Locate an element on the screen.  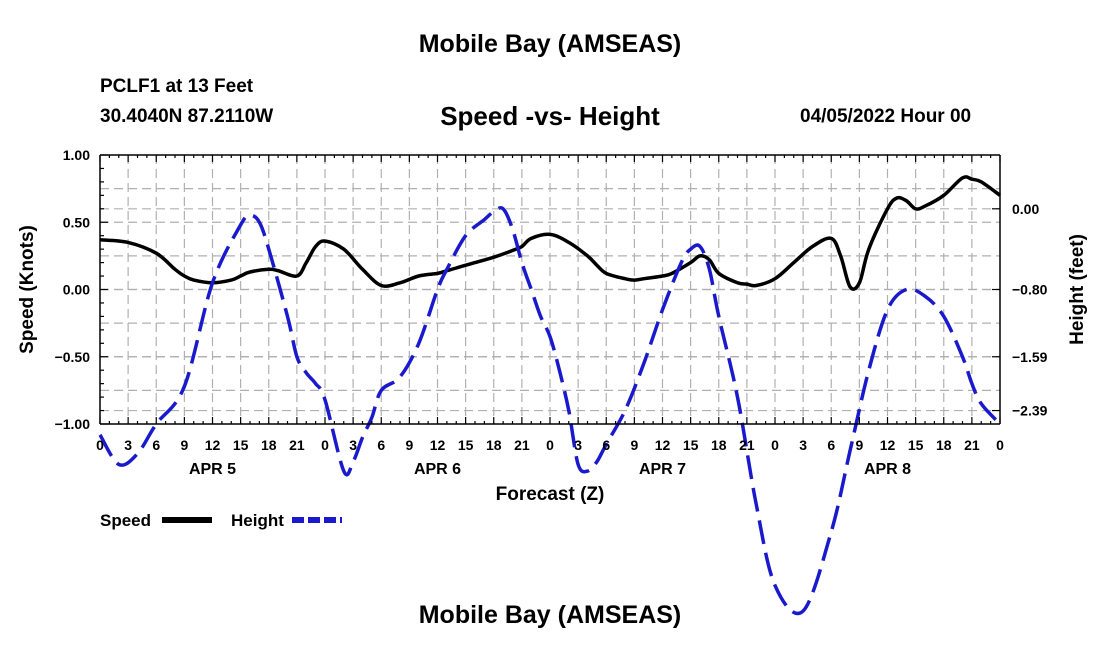
x-day-label: APR 8 is located at coordinates (887, 469).